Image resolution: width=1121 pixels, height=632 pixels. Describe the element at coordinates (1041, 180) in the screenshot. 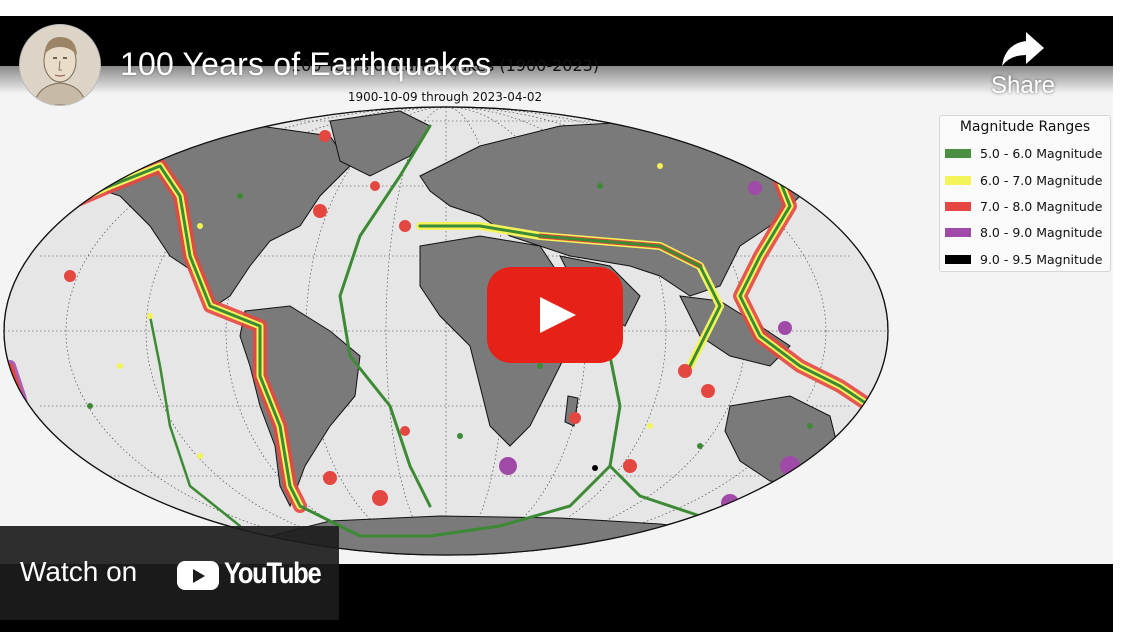

I see `legend-label: 6.0 - 7.0 Magnitude` at that location.